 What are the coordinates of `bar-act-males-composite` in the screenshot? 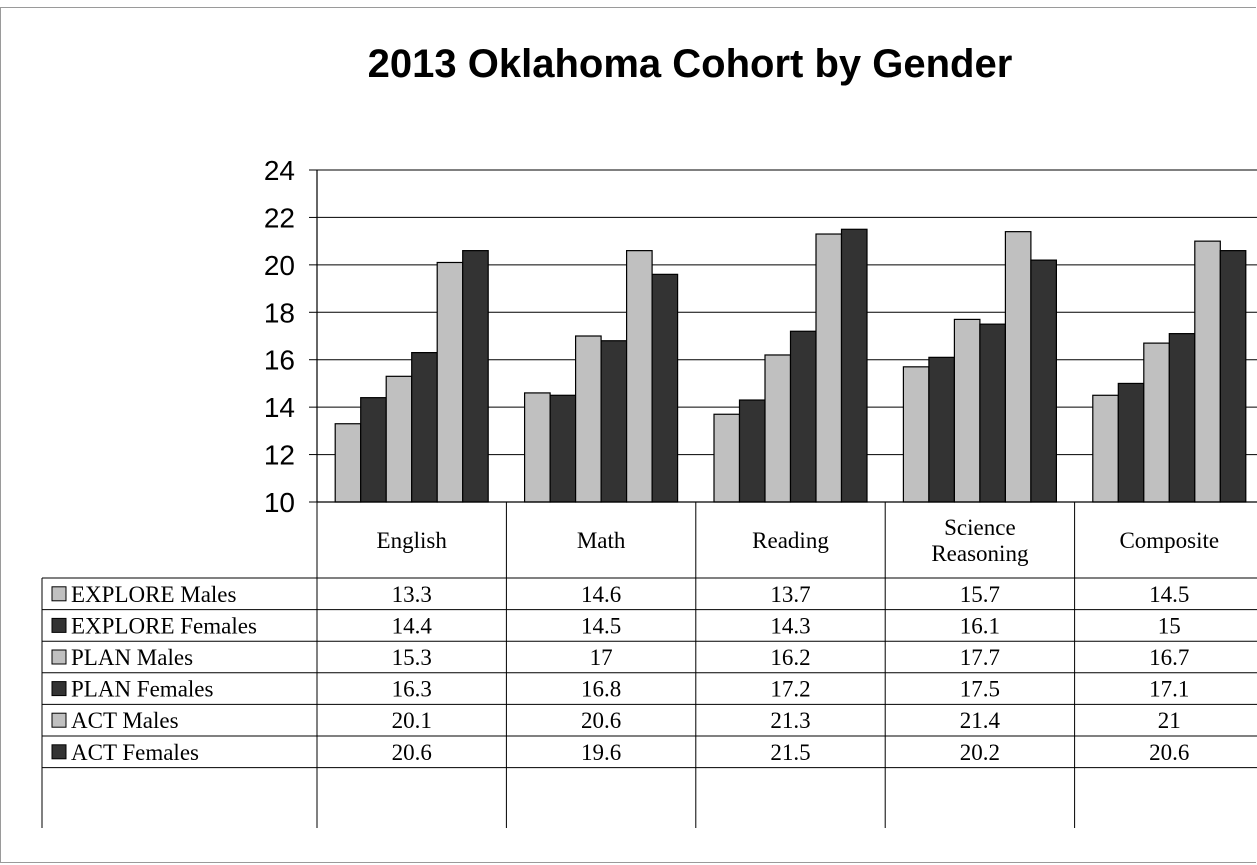 It's located at (1207, 371).